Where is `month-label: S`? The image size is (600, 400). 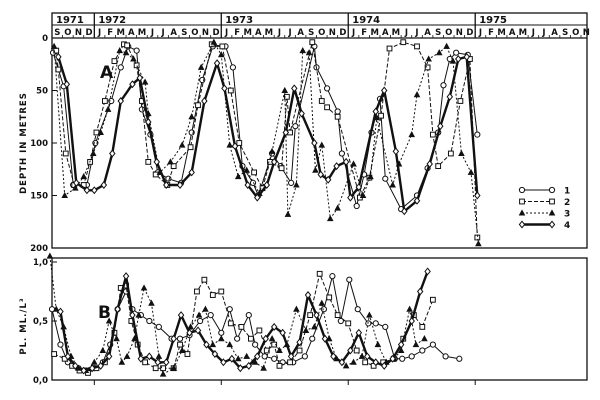 month-label: S is located at coordinates (184, 33).